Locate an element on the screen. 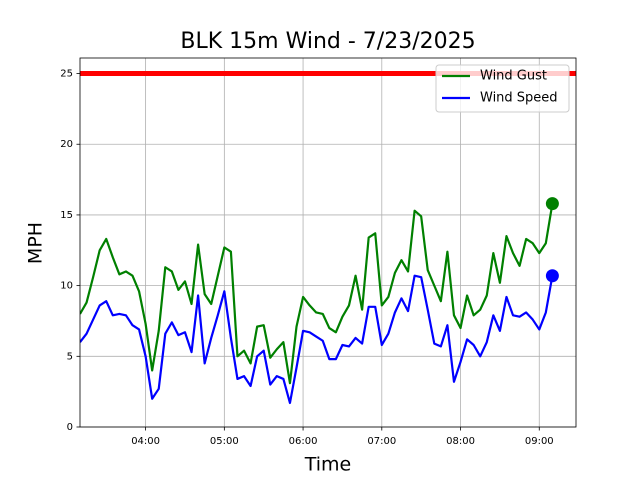 This screenshot has width=640, height=480. x-tick-label: 06:00 is located at coordinates (303, 441).